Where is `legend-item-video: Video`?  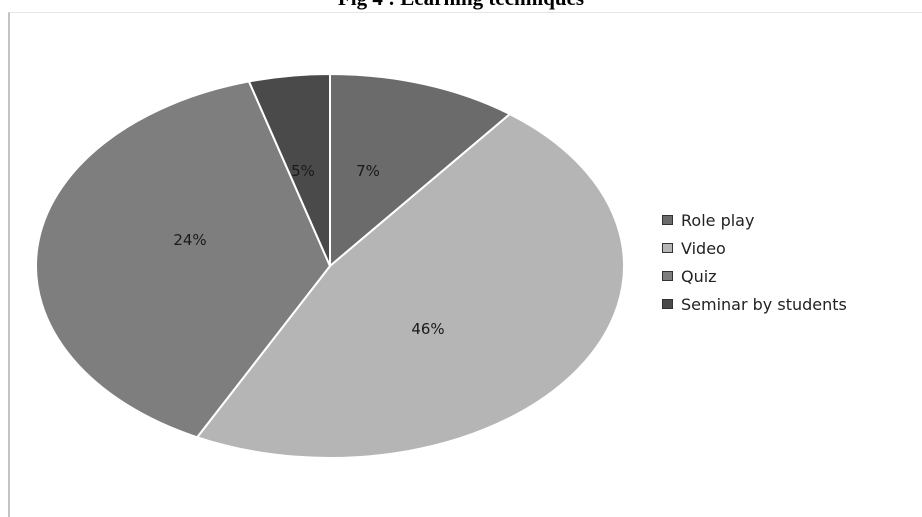
legend-item-video: Video is located at coordinates (754, 248).